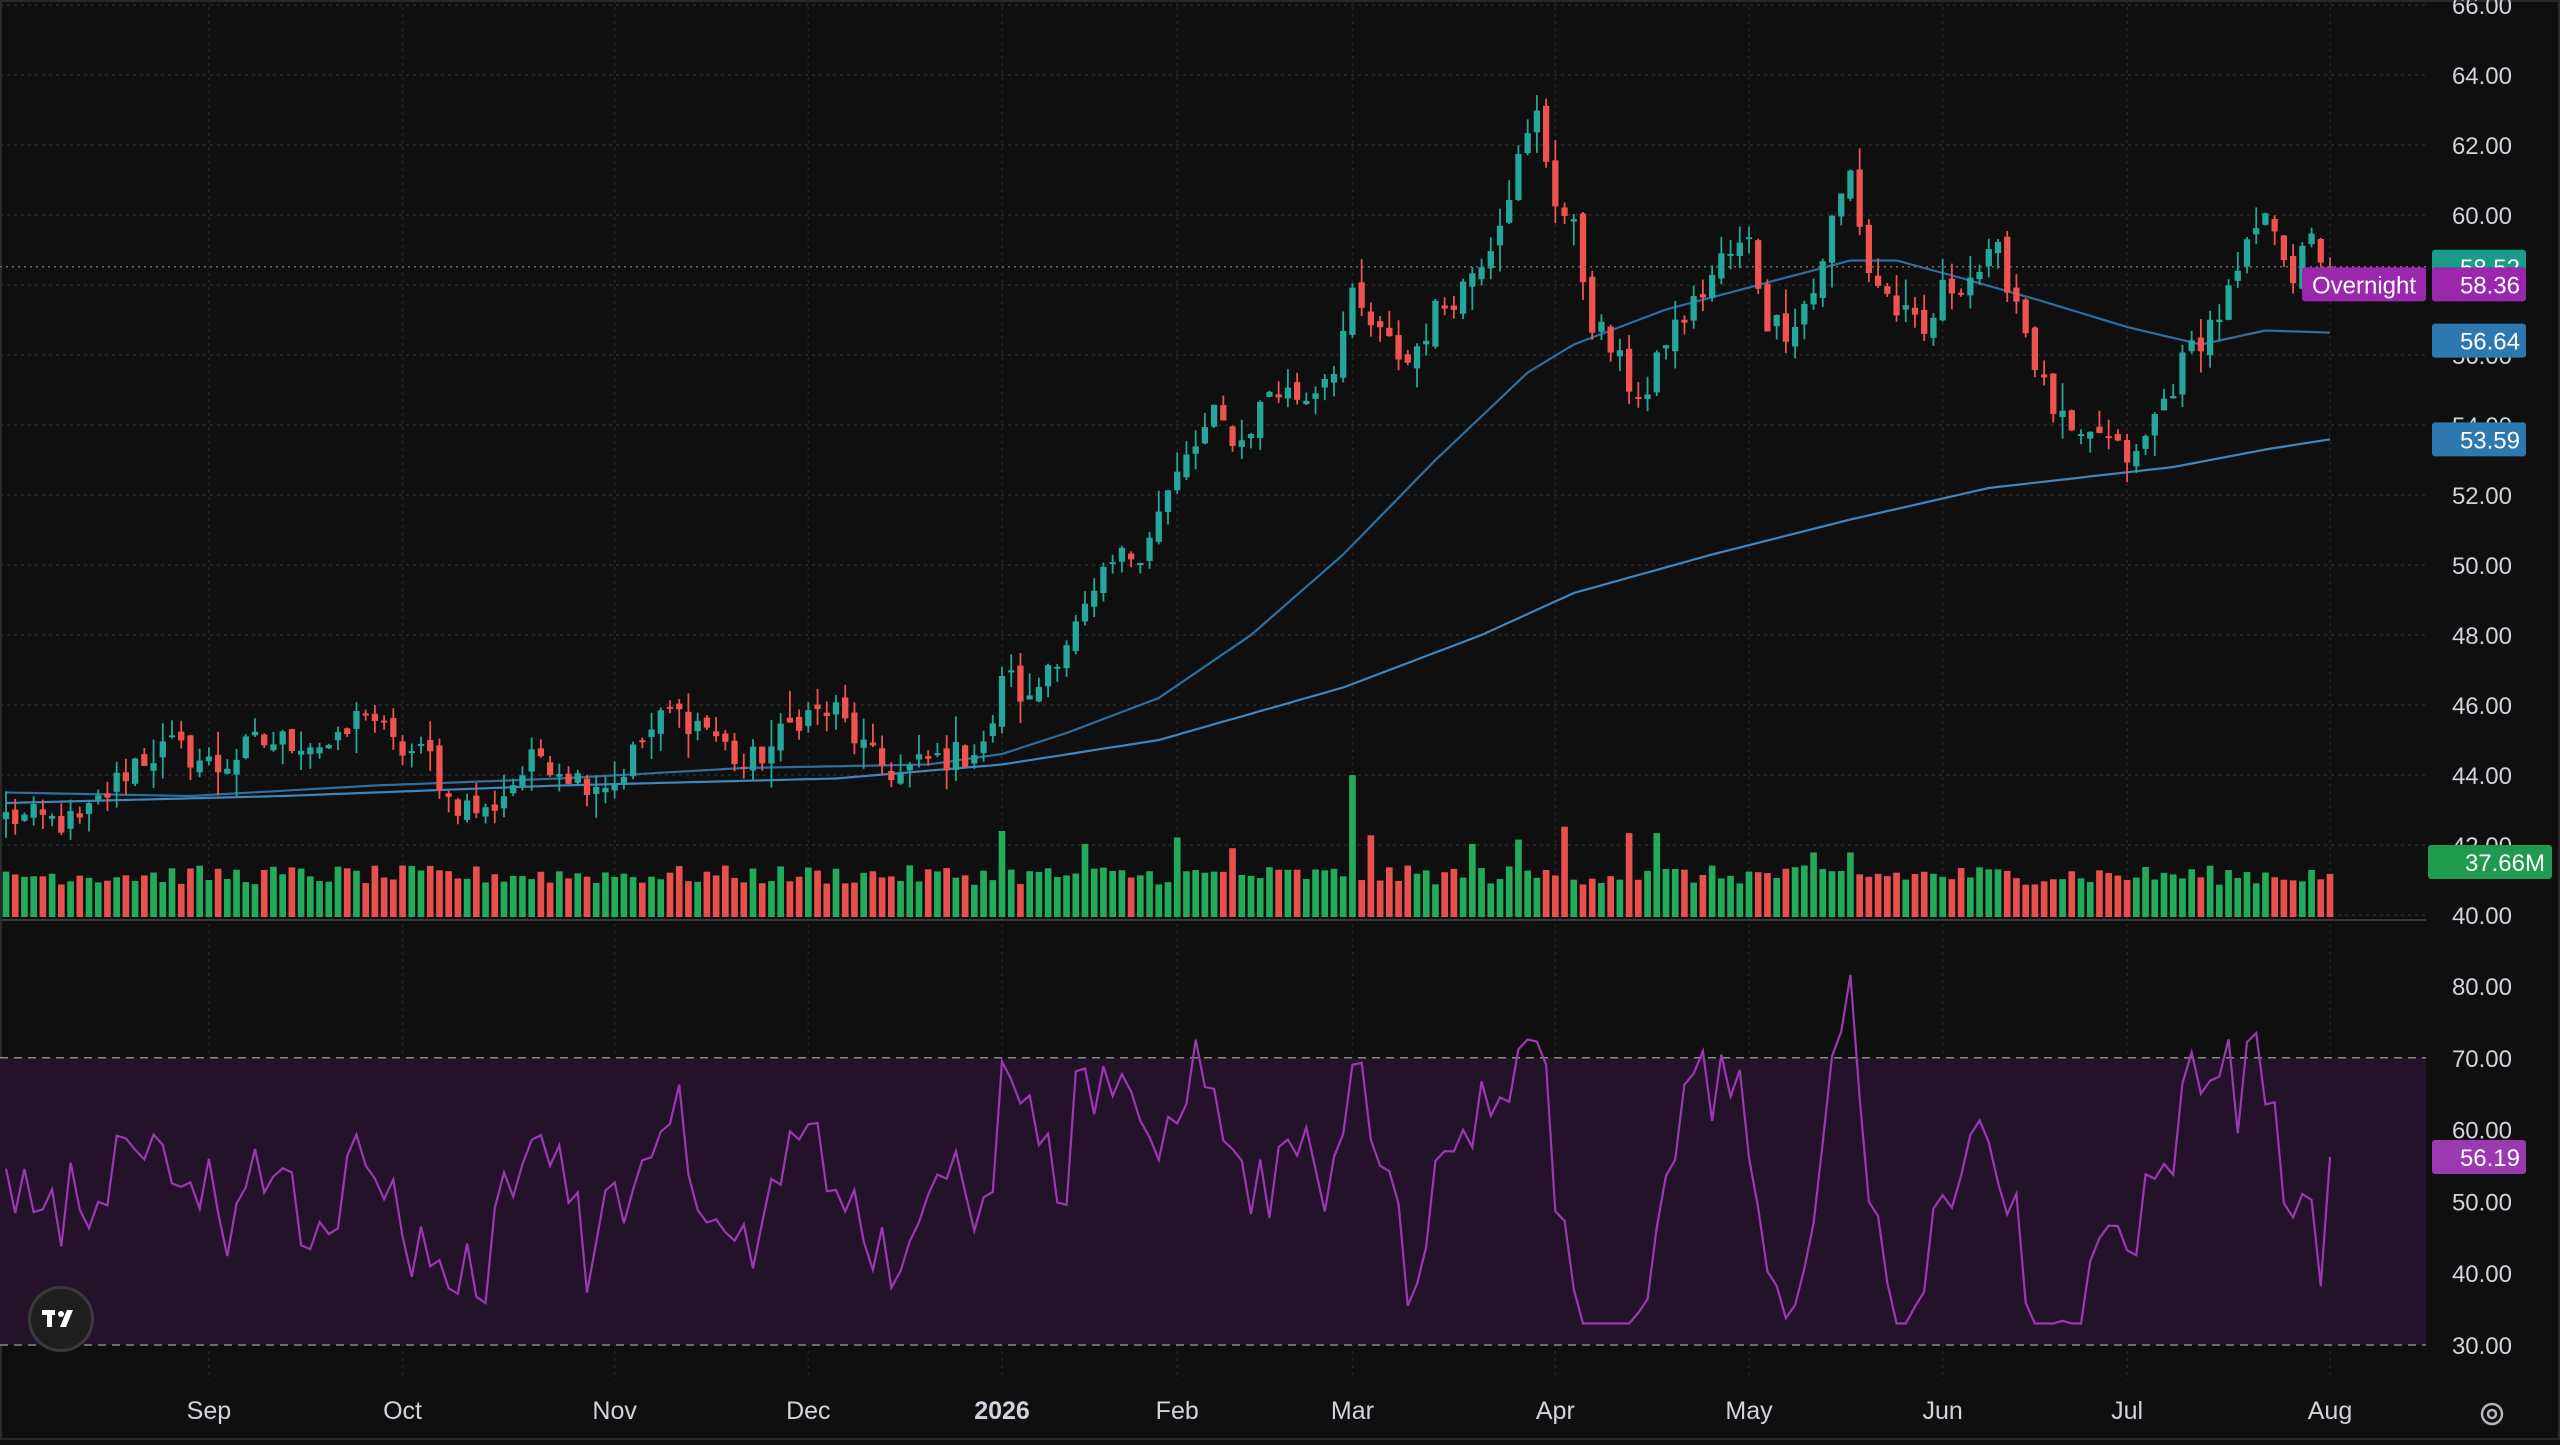  Describe the element at coordinates (2490, 285) in the screenshot. I see `overnight-price-text: 58.36` at that location.